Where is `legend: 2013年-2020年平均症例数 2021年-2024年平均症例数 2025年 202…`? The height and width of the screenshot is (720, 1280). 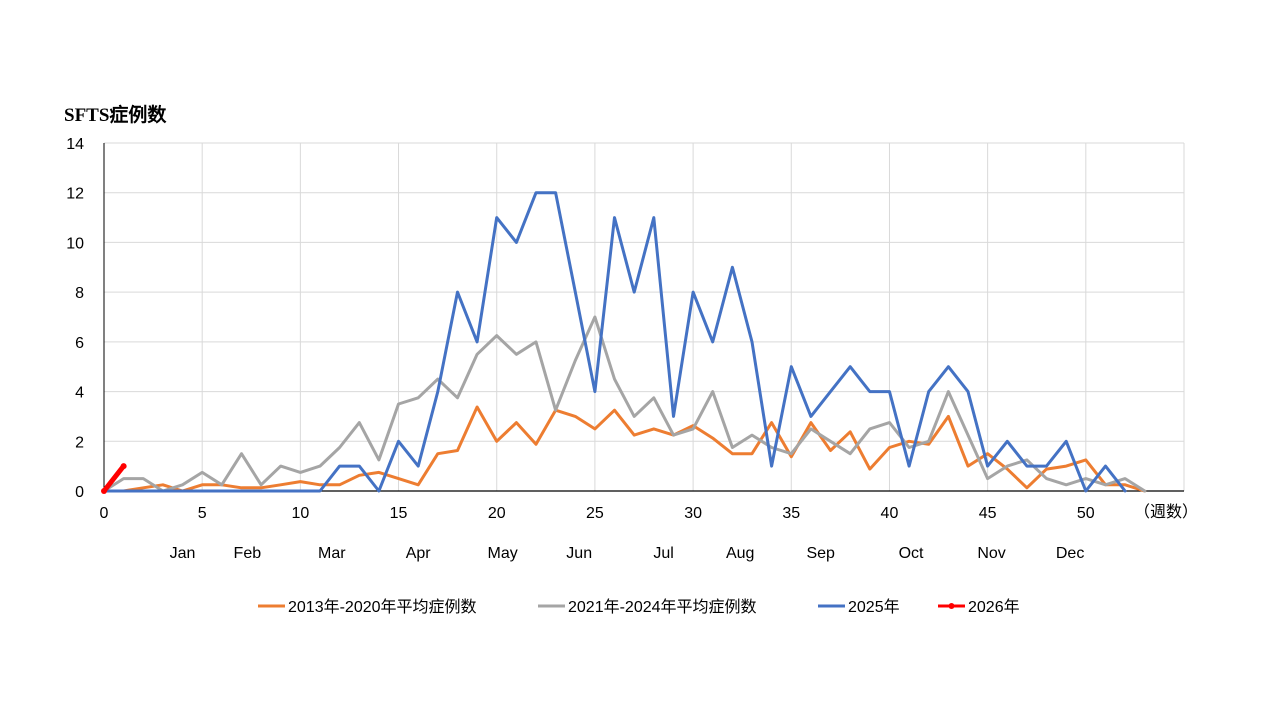 legend: 2013年-2020年平均症例数 2021年-2024年平均症例数 2025年 202… is located at coordinates (639, 607).